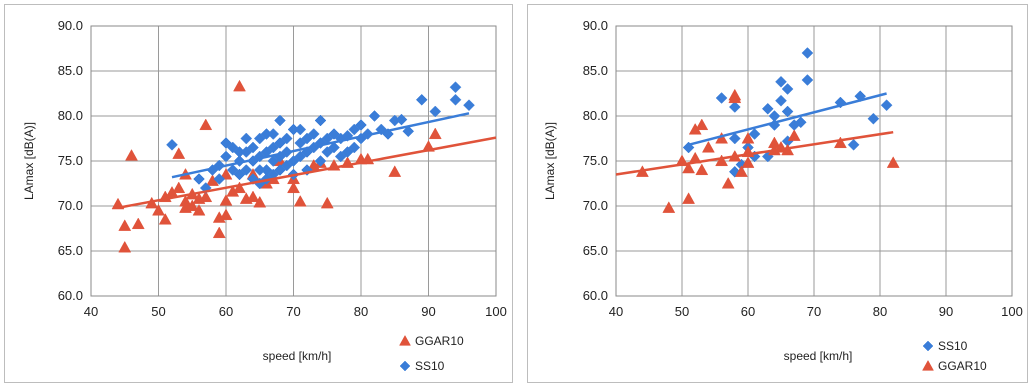 The image size is (1032, 387). Describe the element at coordinates (595, 205) in the screenshot. I see `y-tick-label: 70.0` at that location.